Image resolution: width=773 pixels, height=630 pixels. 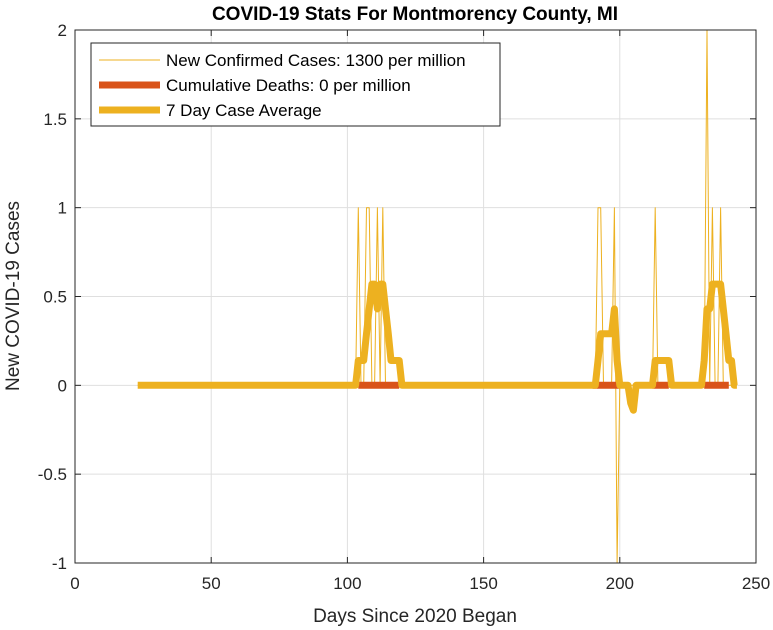 I want to click on legend-label-deaths: Cumulative Deaths: 0 per million, so click(x=288, y=85).